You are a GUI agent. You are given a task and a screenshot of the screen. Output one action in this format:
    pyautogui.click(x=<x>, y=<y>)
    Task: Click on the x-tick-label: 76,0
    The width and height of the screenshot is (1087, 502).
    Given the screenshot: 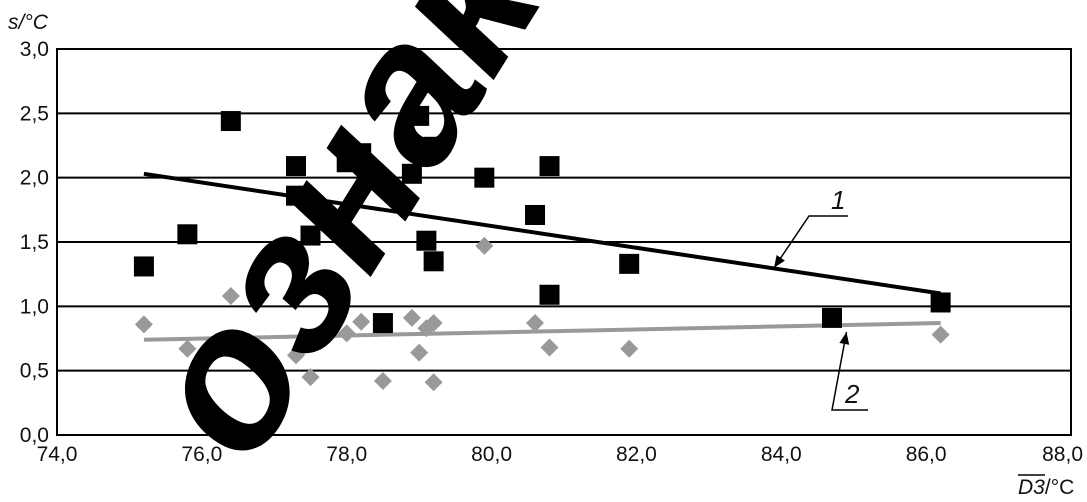 What is the action you would take?
    pyautogui.click(x=201, y=454)
    